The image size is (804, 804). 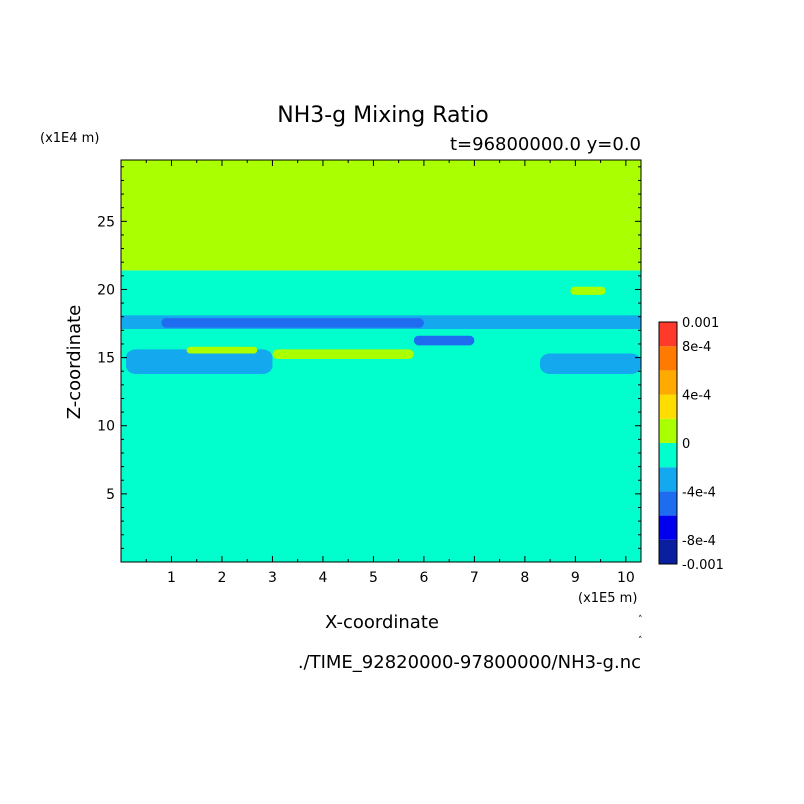 I want to click on source-file-label: ./TIME_92820000-97800000/NH3-g.nc, so click(x=469, y=662).